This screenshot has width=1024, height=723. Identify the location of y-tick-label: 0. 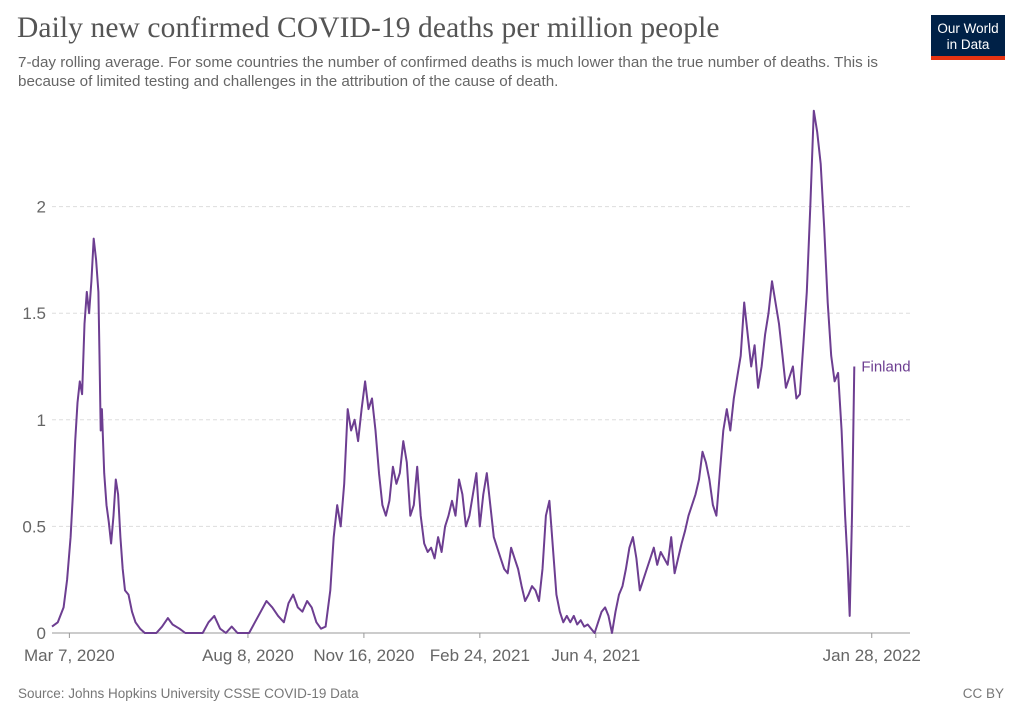
(41, 633).